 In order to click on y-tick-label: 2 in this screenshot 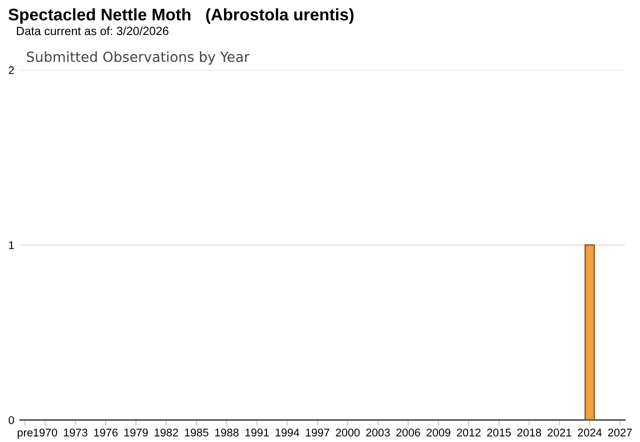, I will do `click(11, 70)`.